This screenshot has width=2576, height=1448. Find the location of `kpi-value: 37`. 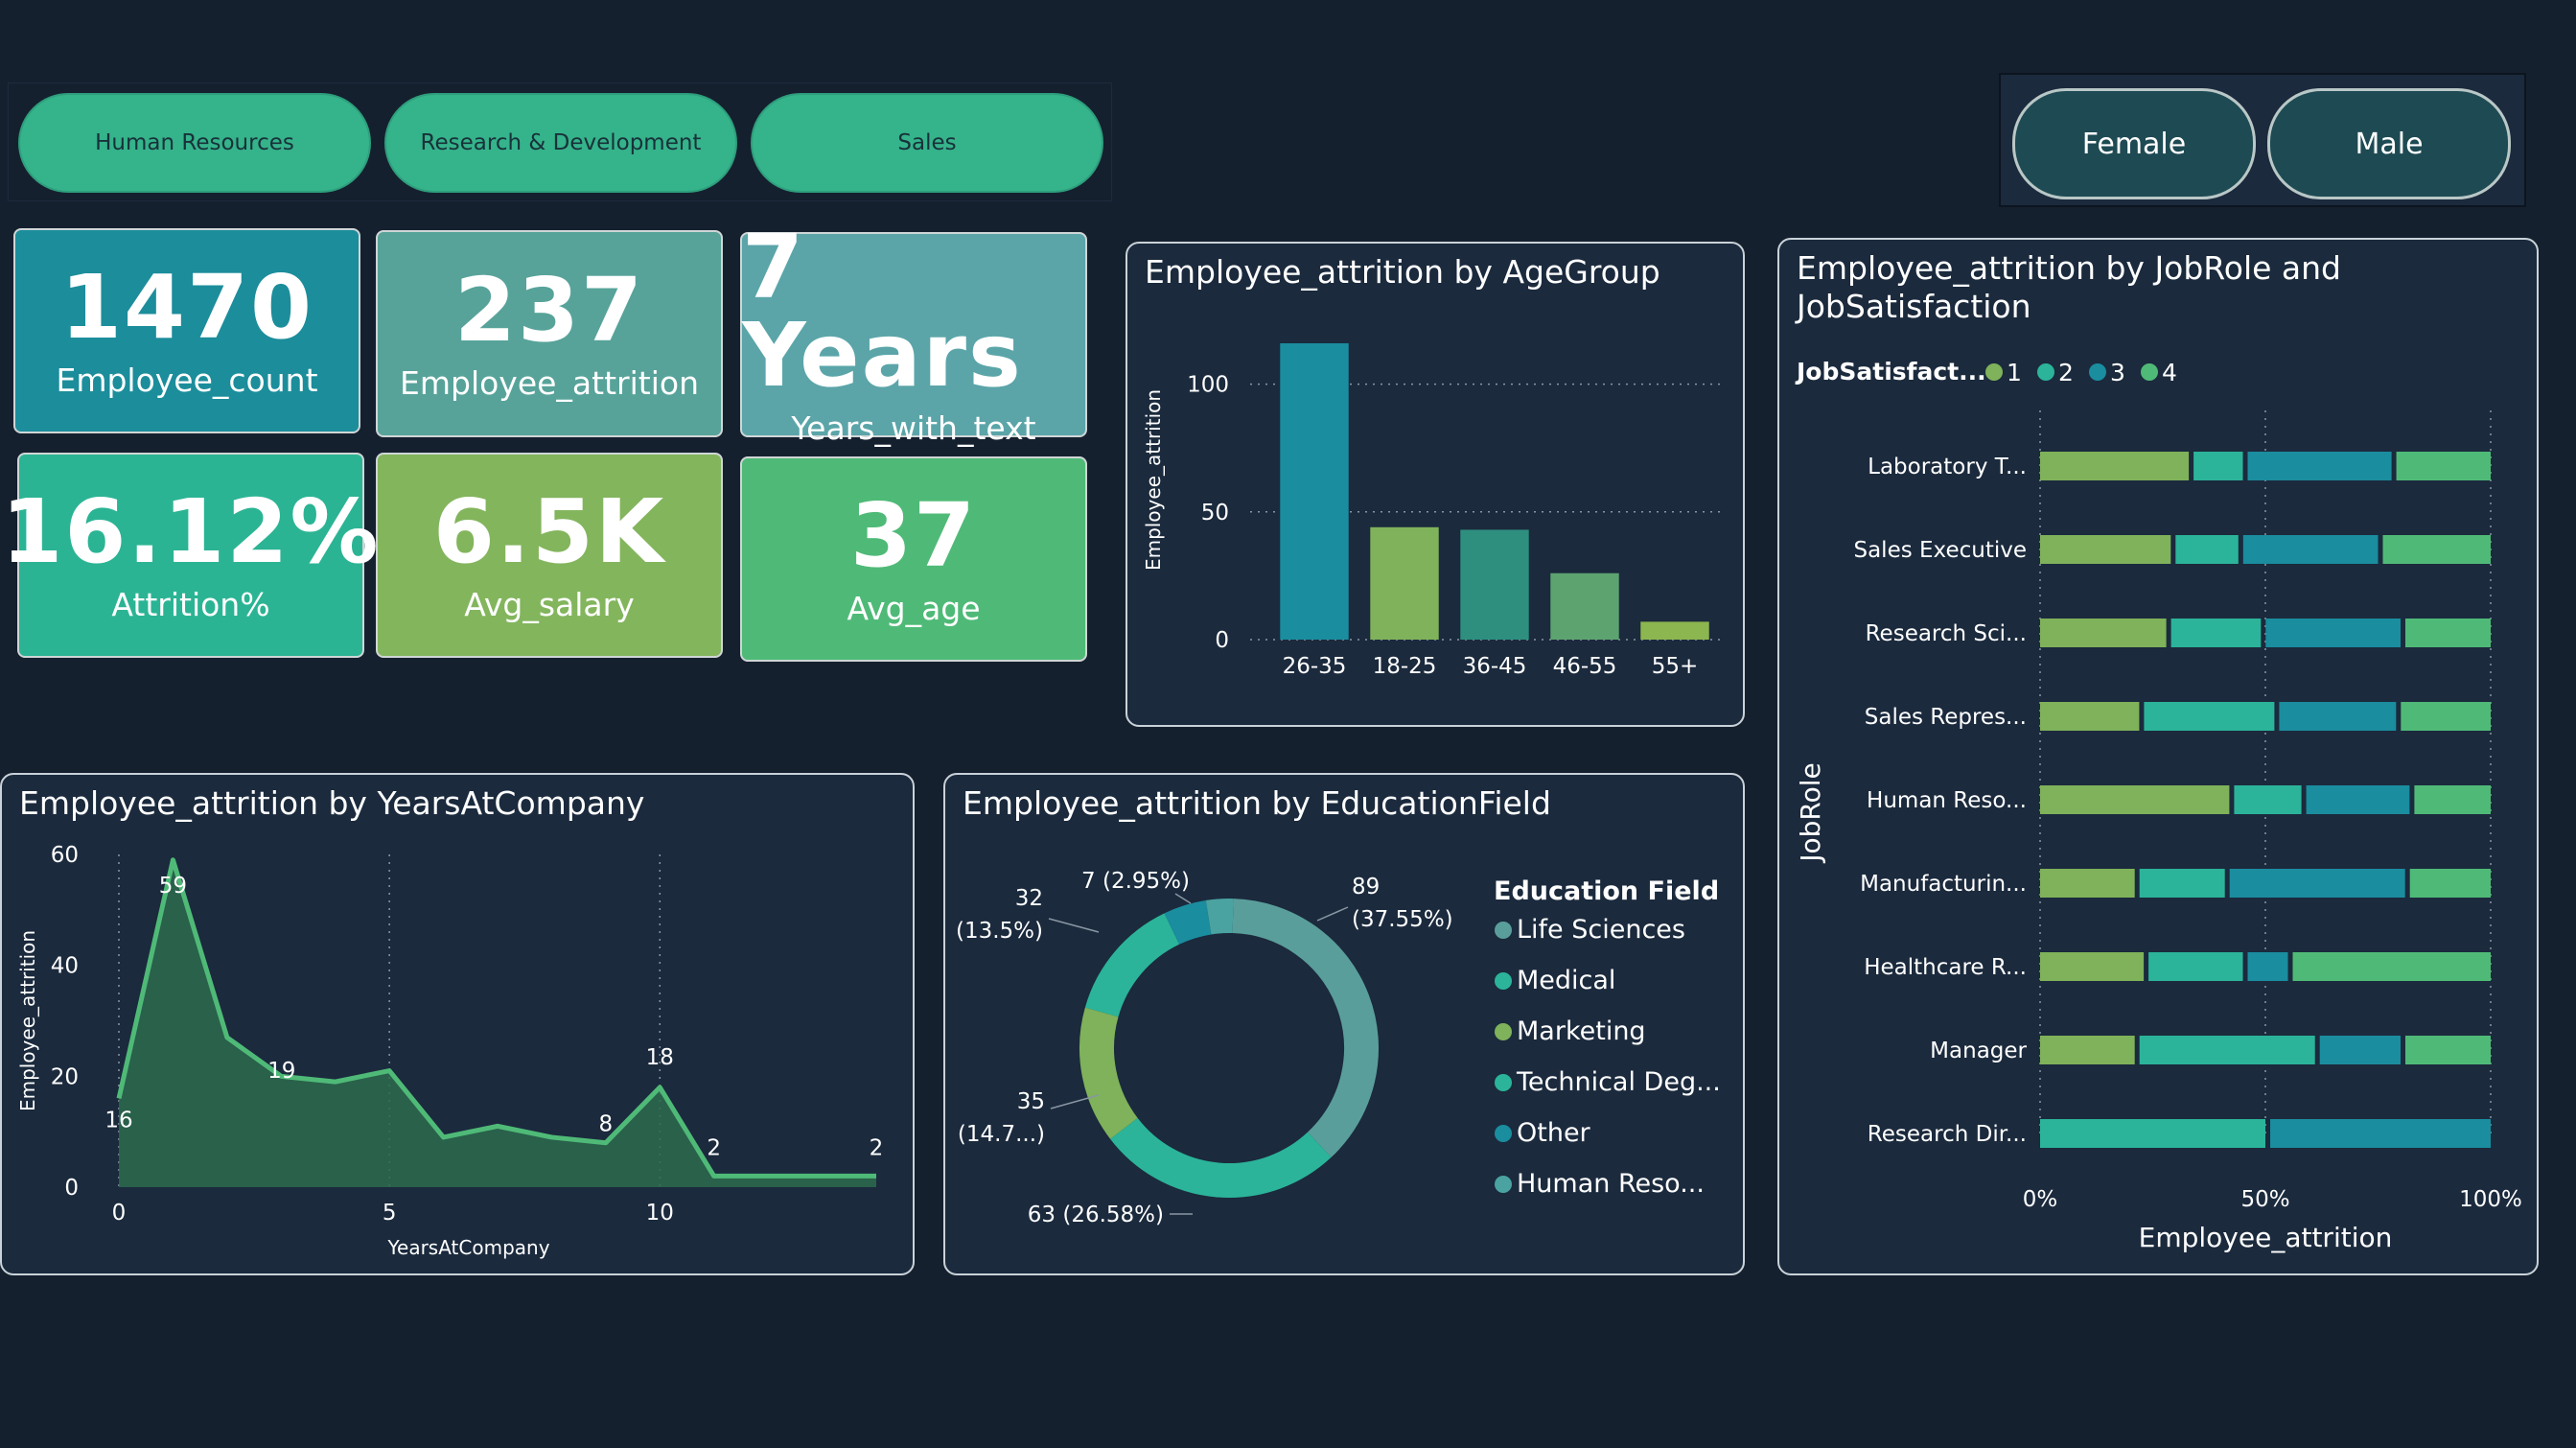

kpi-value: 37 is located at coordinates (914, 535).